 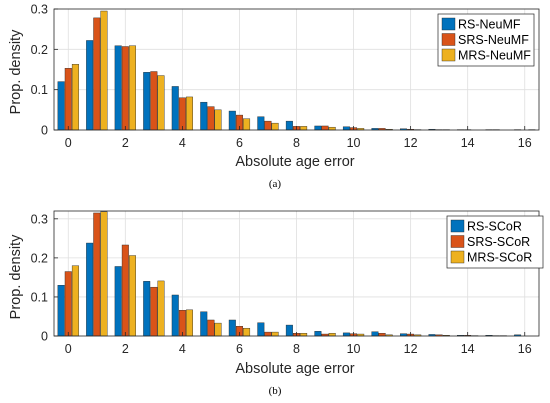 I want to click on x-tick-label-a-8: 8, so click(x=296, y=143).